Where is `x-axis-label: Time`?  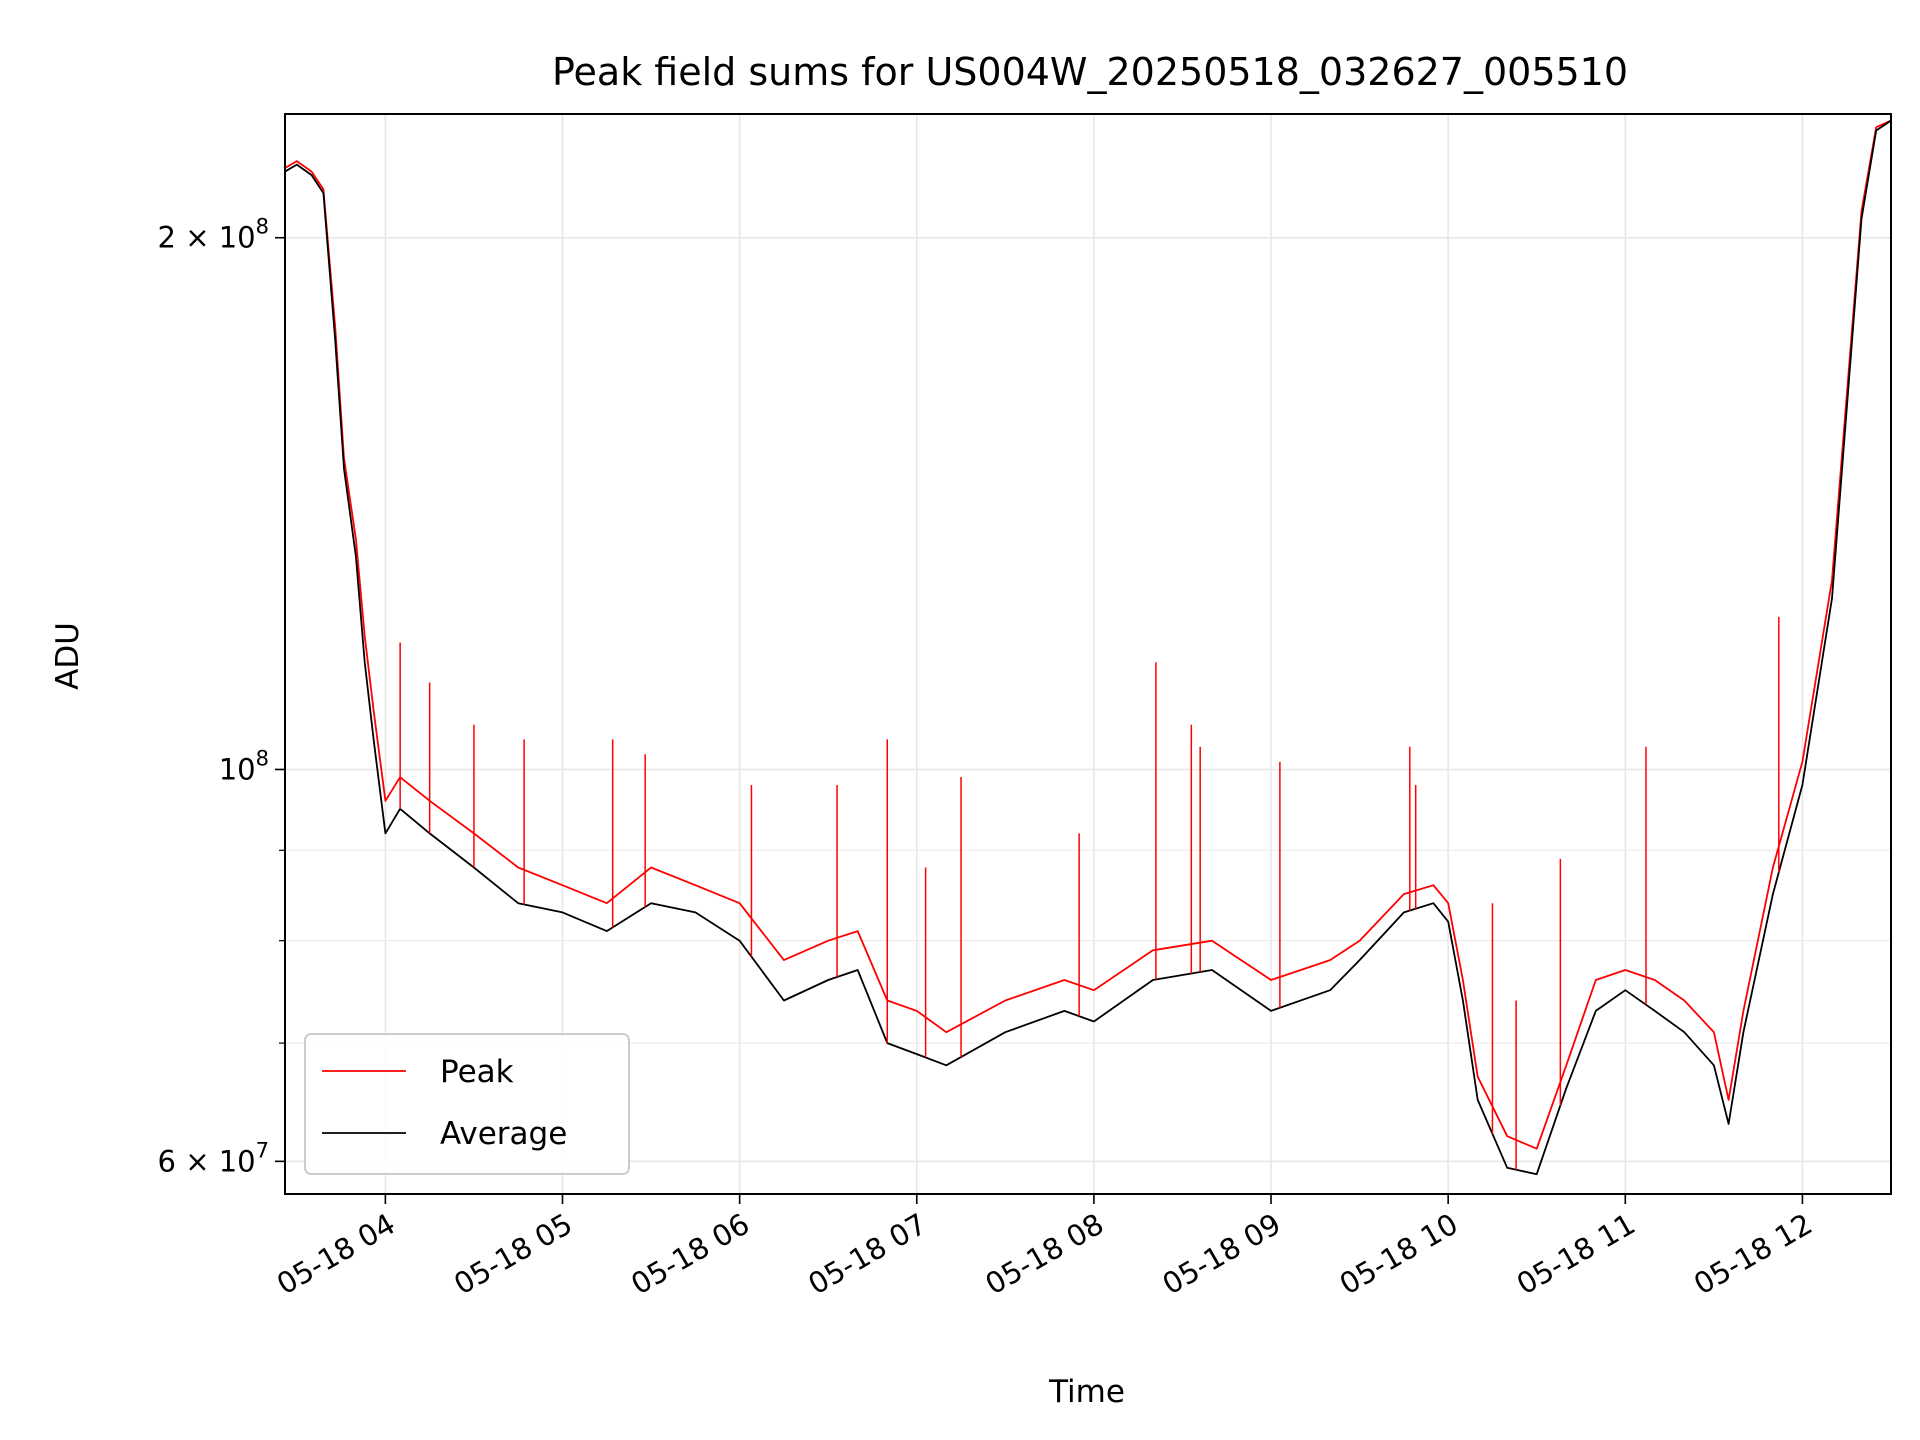
x-axis-label: Time is located at coordinates (1086, 1392).